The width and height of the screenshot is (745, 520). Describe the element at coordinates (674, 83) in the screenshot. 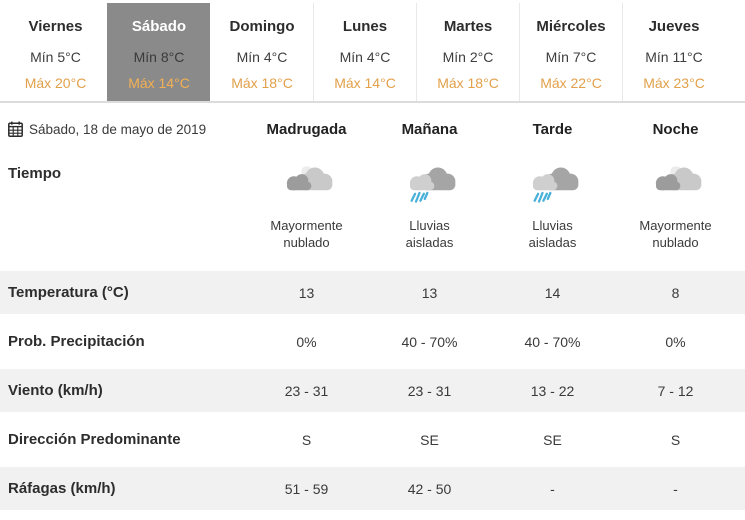

I see `tab-max-temp: Máx 23°C` at that location.